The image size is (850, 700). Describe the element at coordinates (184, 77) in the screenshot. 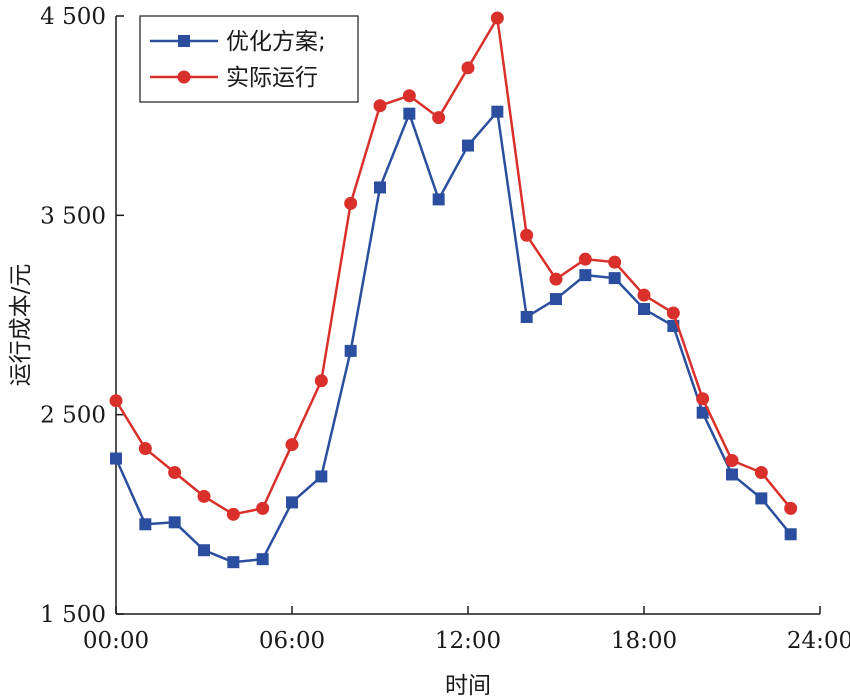

I see `legend-marker-actual` at that location.